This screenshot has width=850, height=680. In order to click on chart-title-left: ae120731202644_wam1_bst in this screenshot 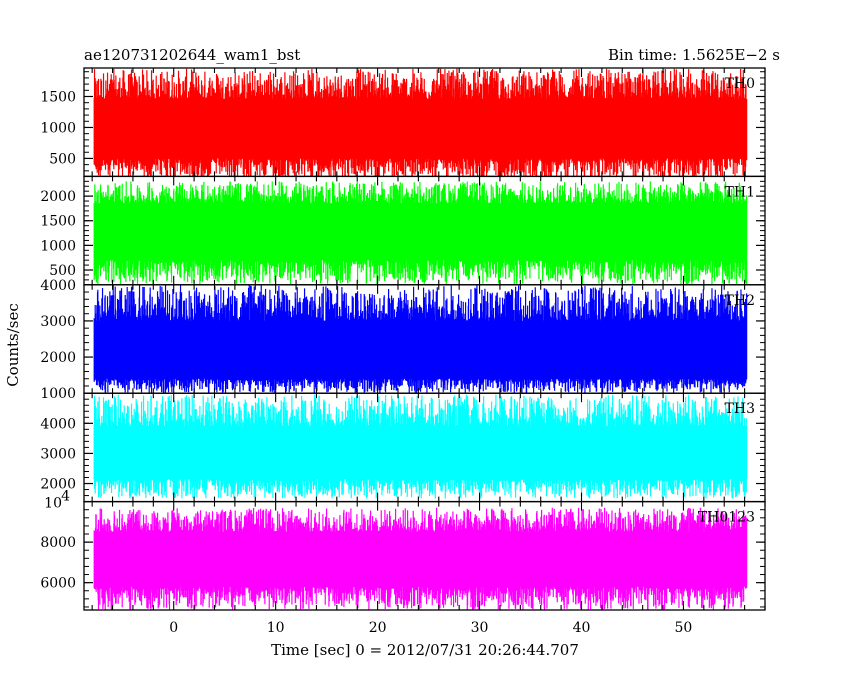, I will do `click(192, 55)`.